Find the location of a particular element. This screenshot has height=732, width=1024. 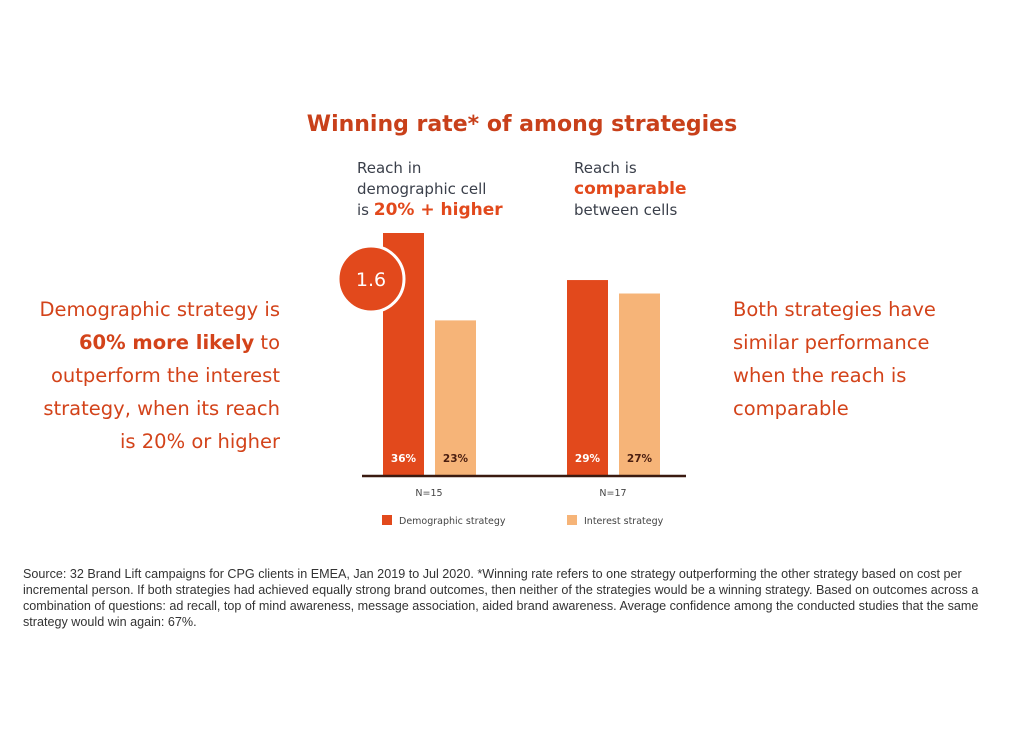

takeaway-line: Demographic strategy is is located at coordinates (159, 309).